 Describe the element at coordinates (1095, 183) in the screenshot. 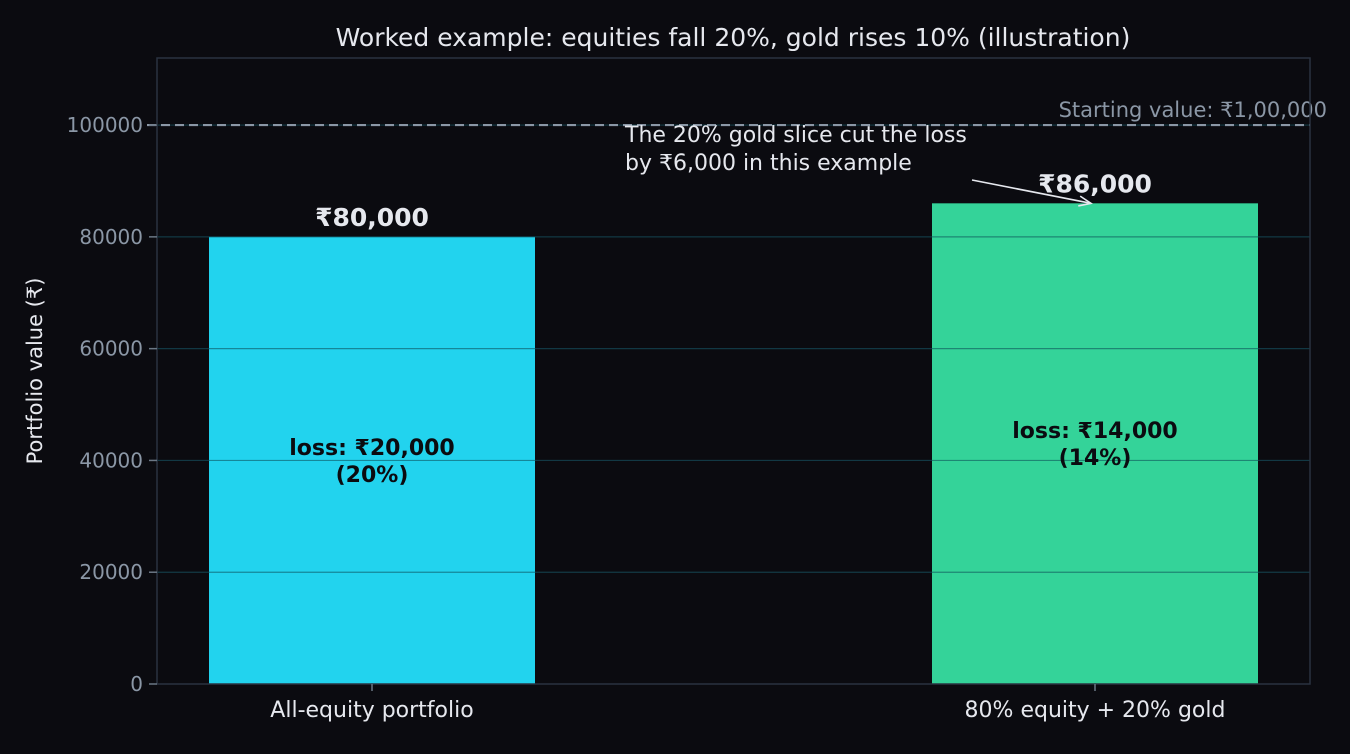

I see `value-label-2: ₹86,000` at that location.